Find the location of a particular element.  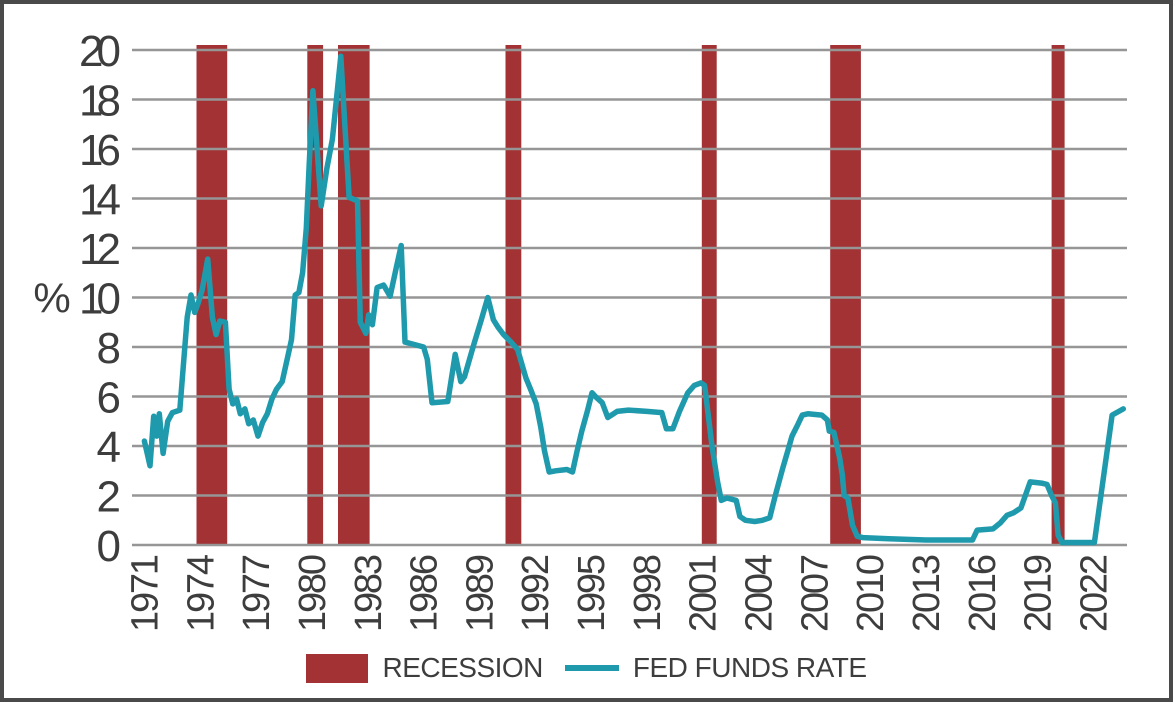

fed-funds-legend-label: FED FUNDS RATE is located at coordinates (749, 667).